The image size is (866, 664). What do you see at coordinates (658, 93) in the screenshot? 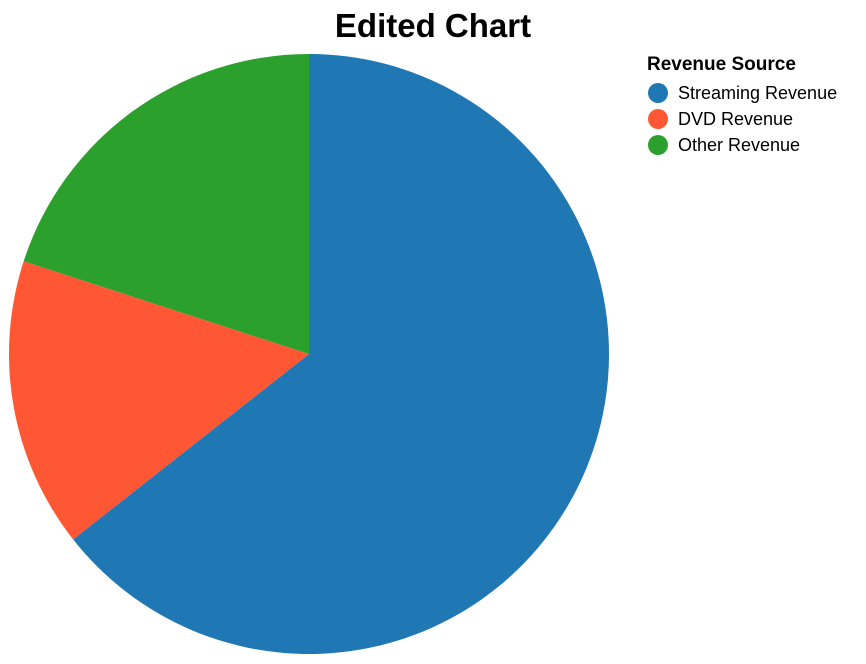
I see `legend-swatch-streaming-revenue` at bounding box center [658, 93].